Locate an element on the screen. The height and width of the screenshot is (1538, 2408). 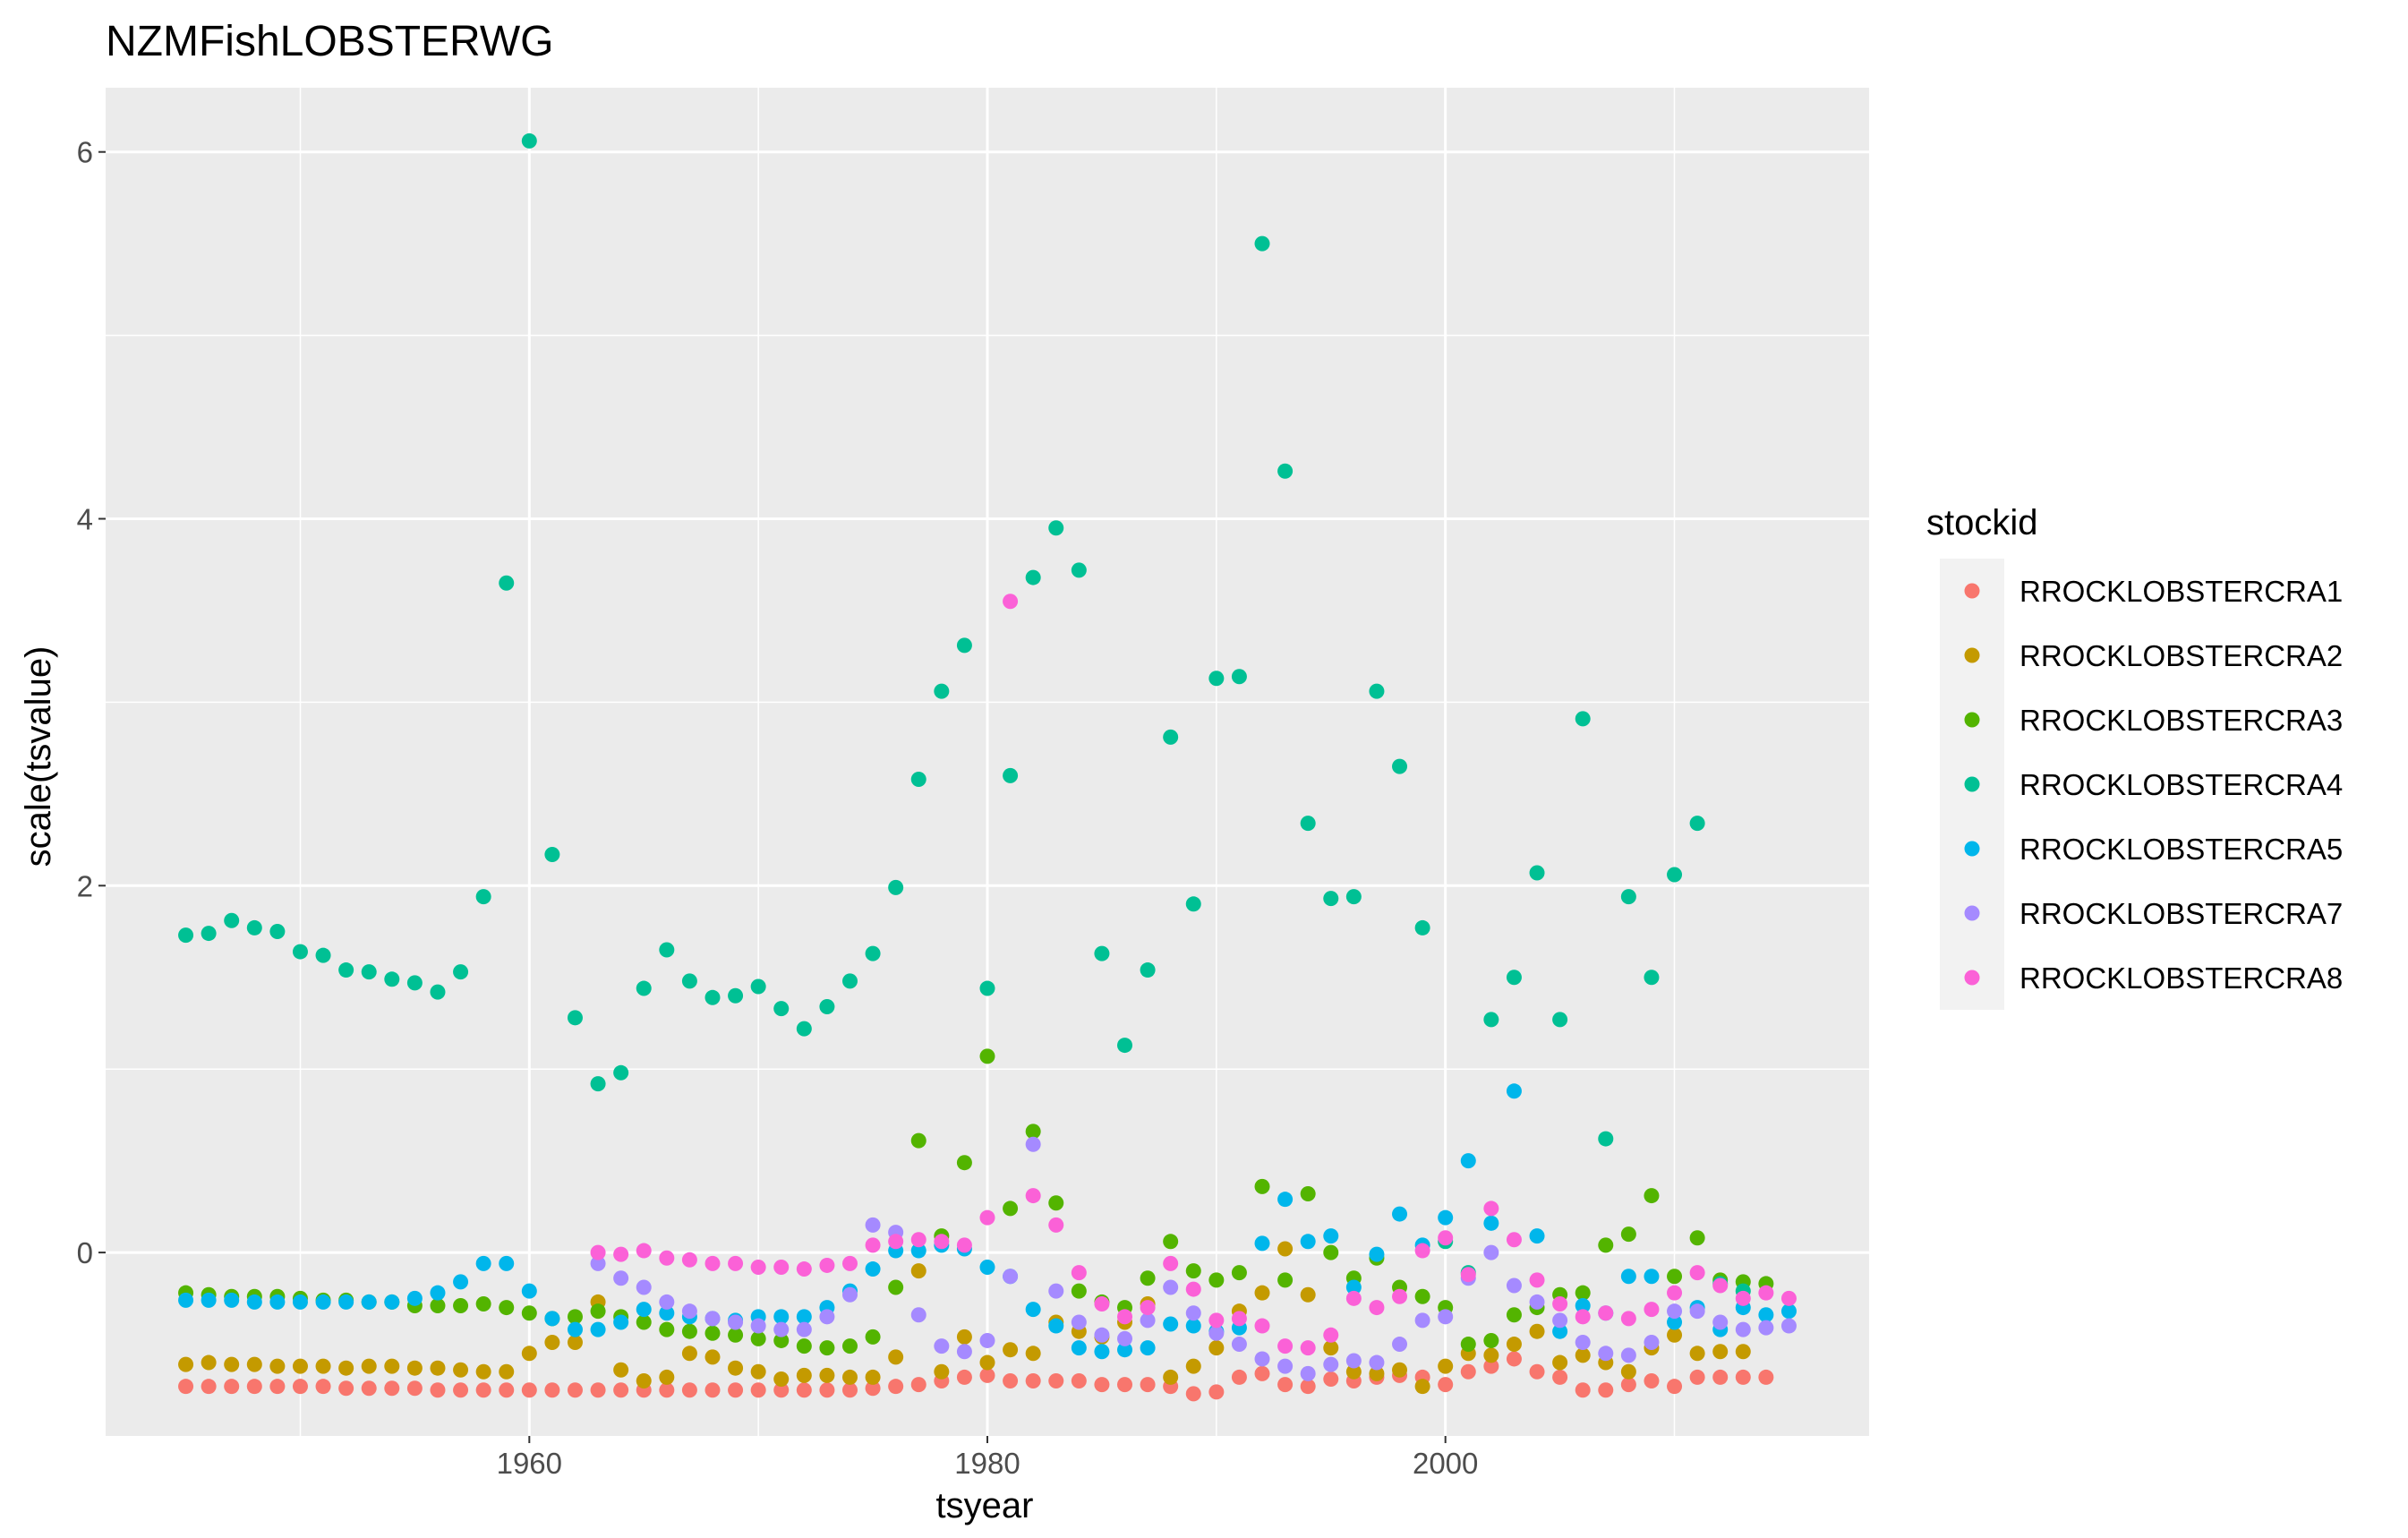
y-tick-label: 0 is located at coordinates (85, 1252).